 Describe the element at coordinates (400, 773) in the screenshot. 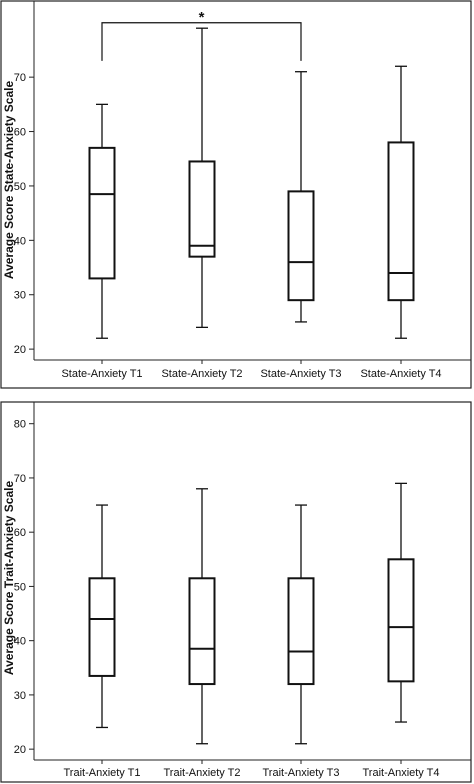

I see `x-category-label: Trait-Anxiety T4` at that location.